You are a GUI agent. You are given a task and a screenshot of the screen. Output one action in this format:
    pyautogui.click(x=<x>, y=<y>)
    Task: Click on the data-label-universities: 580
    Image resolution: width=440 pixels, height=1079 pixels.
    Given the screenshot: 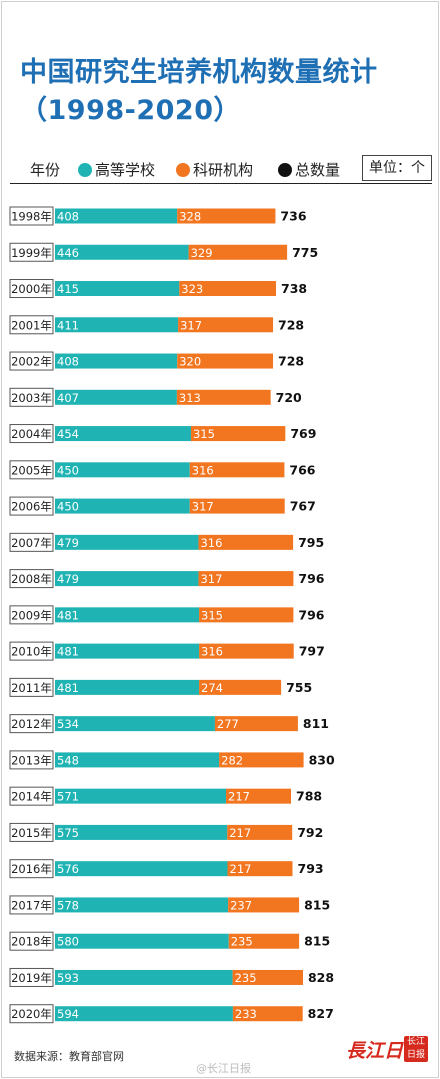 What is the action you would take?
    pyautogui.click(x=68, y=942)
    